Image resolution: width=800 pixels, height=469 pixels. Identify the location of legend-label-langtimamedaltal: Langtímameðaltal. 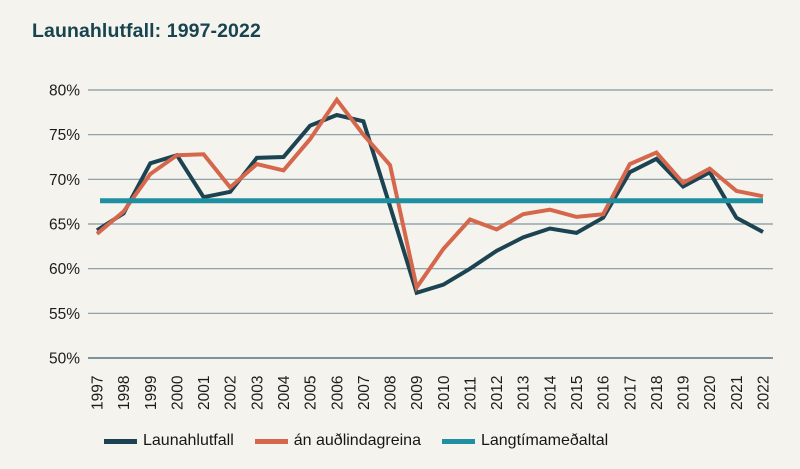
(544, 440).